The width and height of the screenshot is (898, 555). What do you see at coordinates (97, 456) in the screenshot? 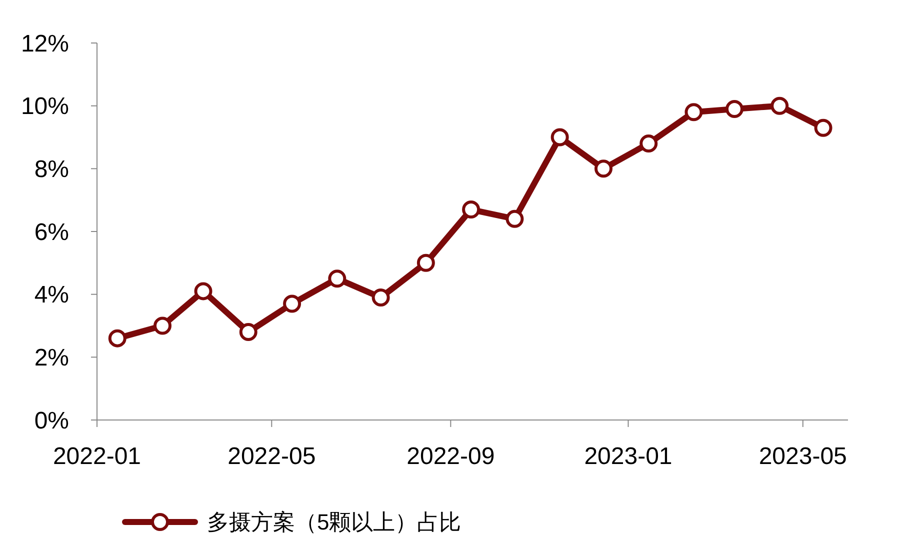
I see `x-tick-label: 2022-01` at bounding box center [97, 456].